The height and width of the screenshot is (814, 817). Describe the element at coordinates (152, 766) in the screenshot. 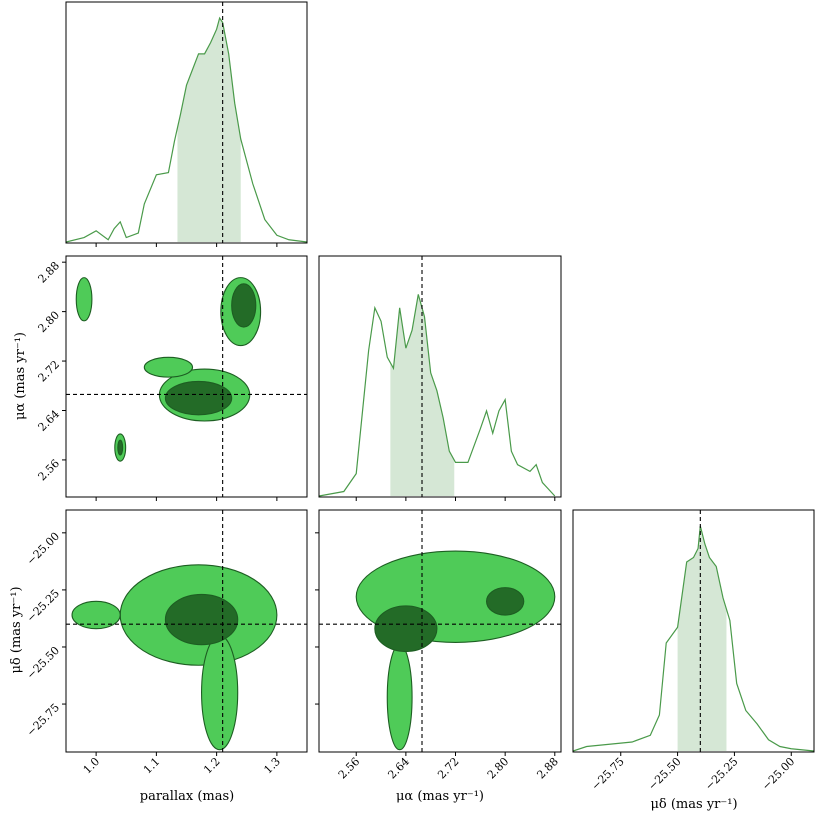

I see `x-tick-label-0-1: 1.1` at that location.